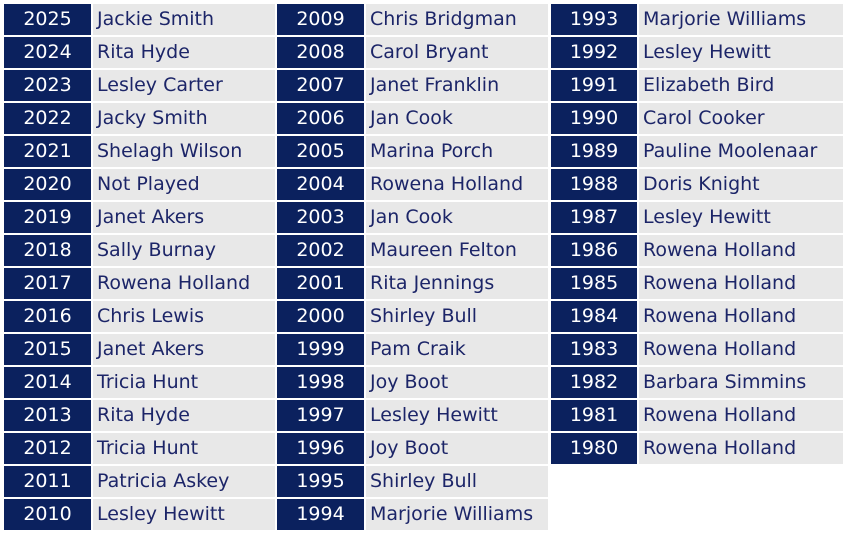  I want to click on year-cell: 1983, so click(594, 349).